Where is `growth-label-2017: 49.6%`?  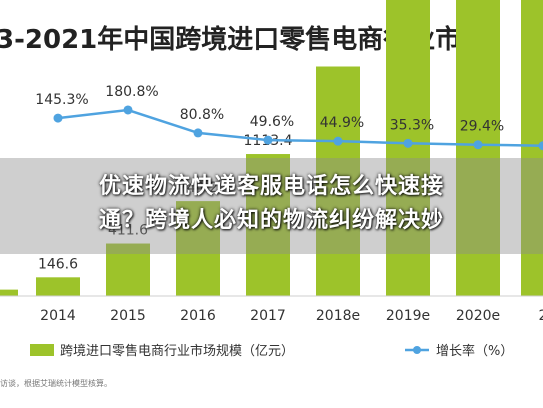 growth-label-2017: 49.6% is located at coordinates (272, 122).